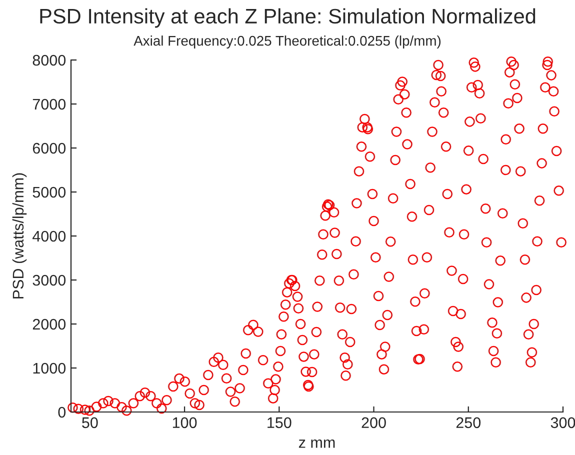 Image resolution: width=575 pixels, height=455 pixels. I want to click on y-tick-label: 6000, so click(49, 148).